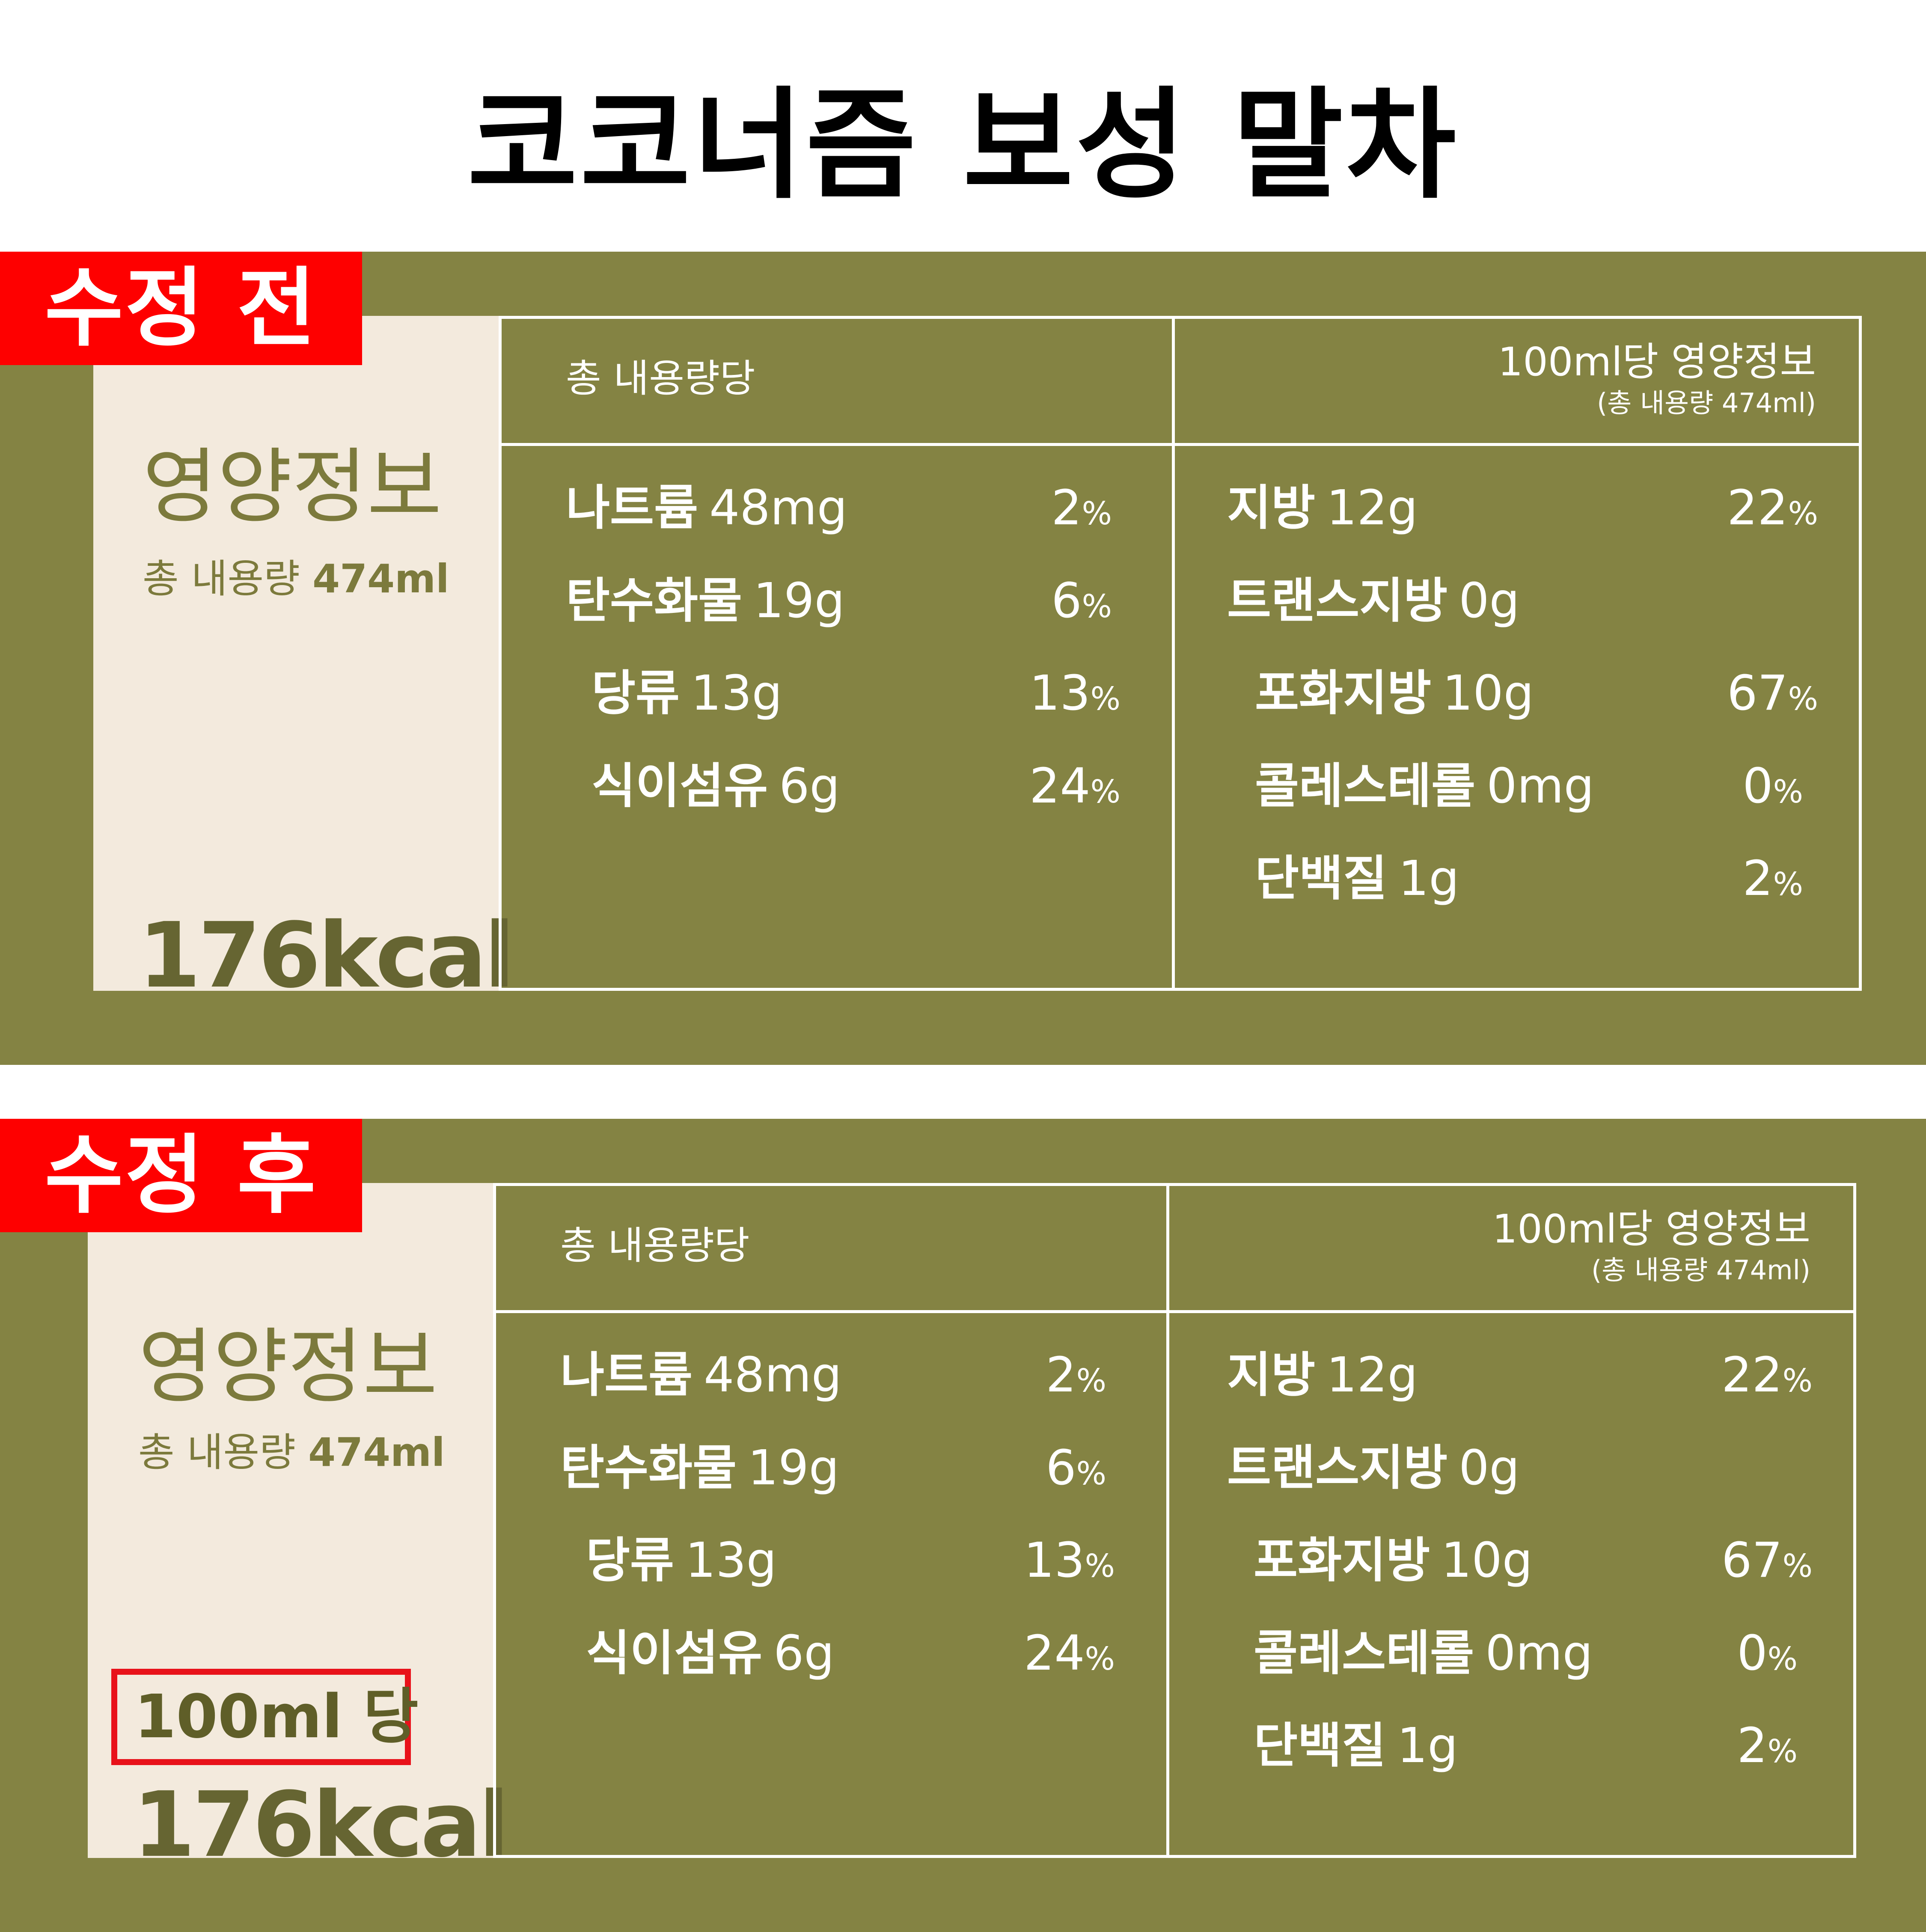 The width and height of the screenshot is (1926, 1932). What do you see at coordinates (1061, 1468) in the screenshot?
I see `percent-value: 6` at bounding box center [1061, 1468].